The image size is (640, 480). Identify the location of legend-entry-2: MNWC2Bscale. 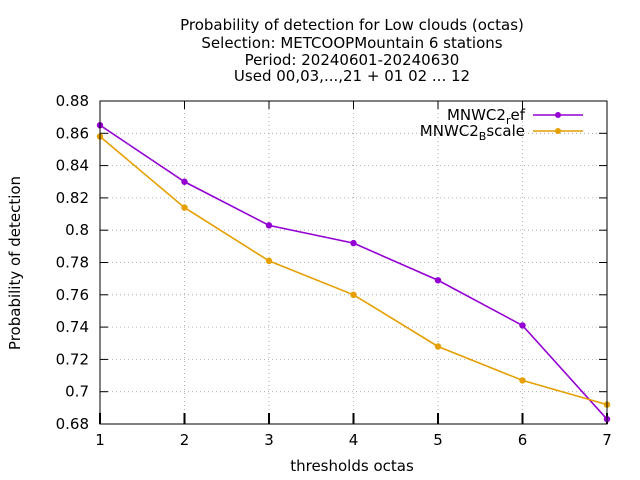
(501, 132).